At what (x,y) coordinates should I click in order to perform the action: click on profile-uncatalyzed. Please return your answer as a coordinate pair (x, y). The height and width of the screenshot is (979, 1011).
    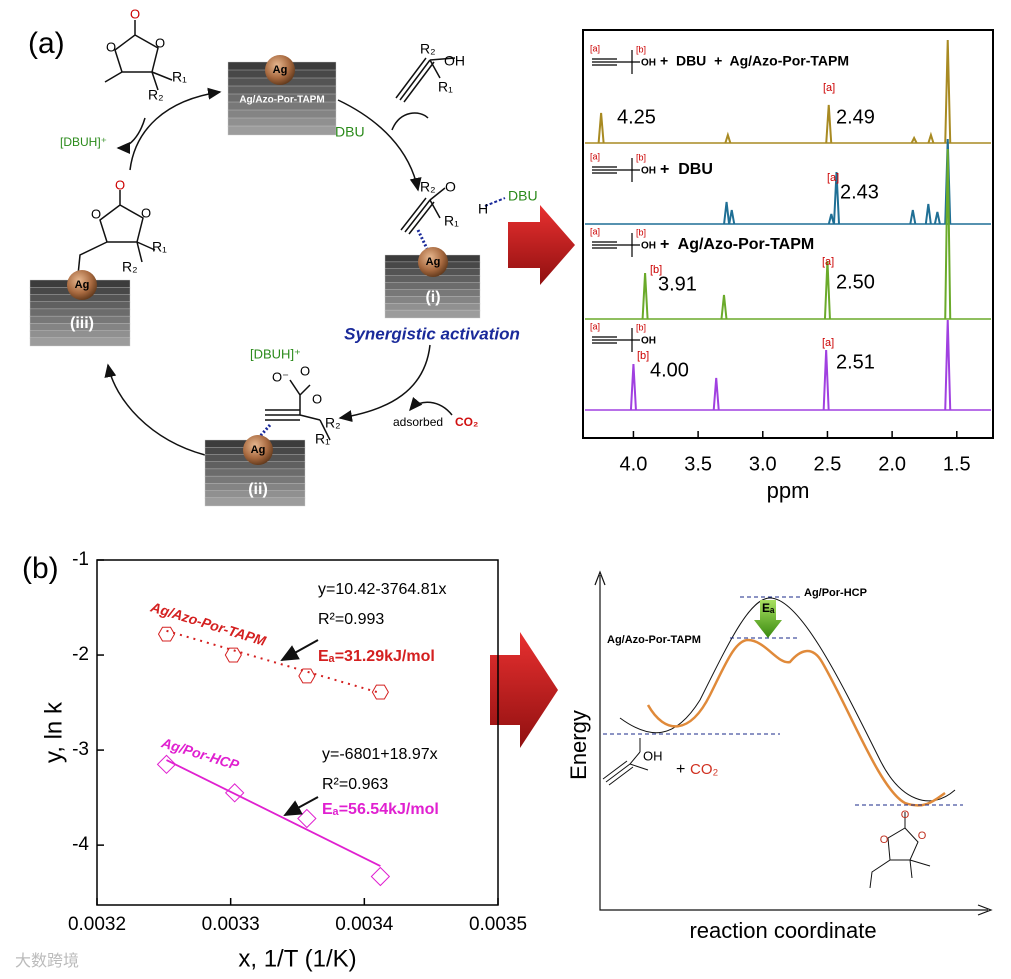
    Looking at the image, I should click on (787, 699).